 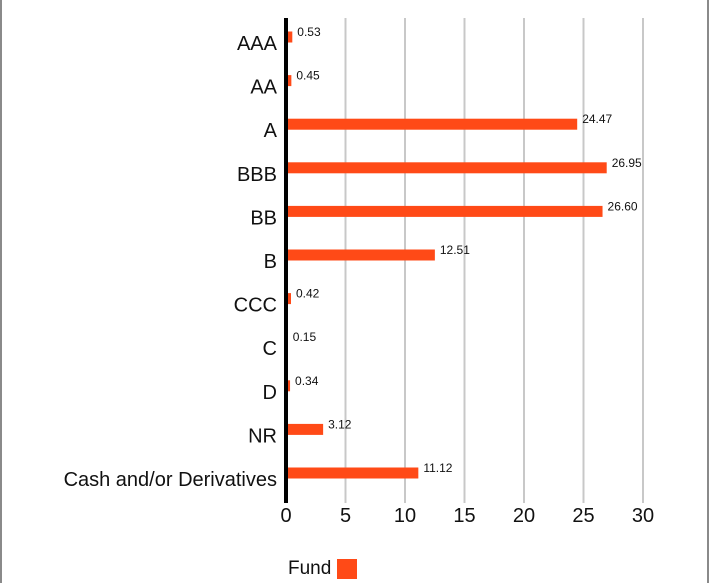 I want to click on value-label: 26.95, so click(x=627, y=163).